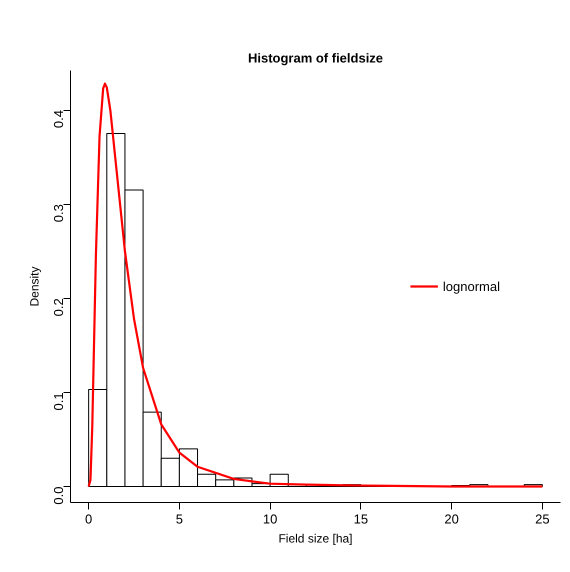 This screenshot has width=570, height=572. I want to click on x-tick-label: 10, so click(270, 519).